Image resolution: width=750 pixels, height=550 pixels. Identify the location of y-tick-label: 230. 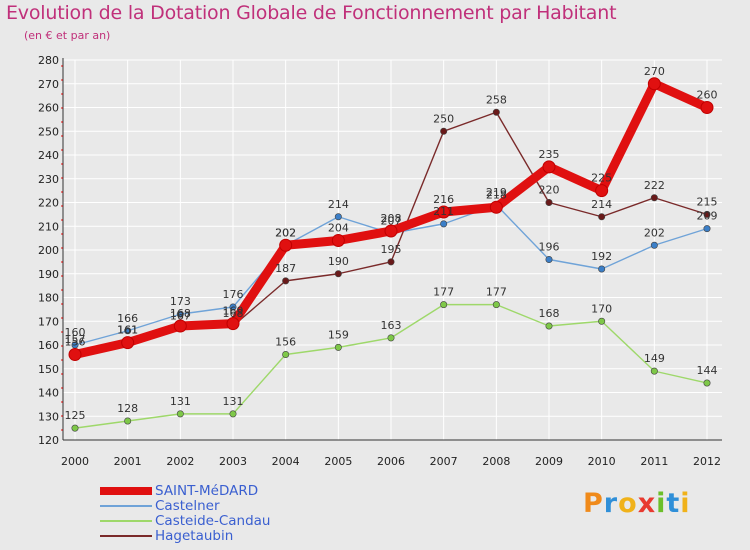
(48, 179).